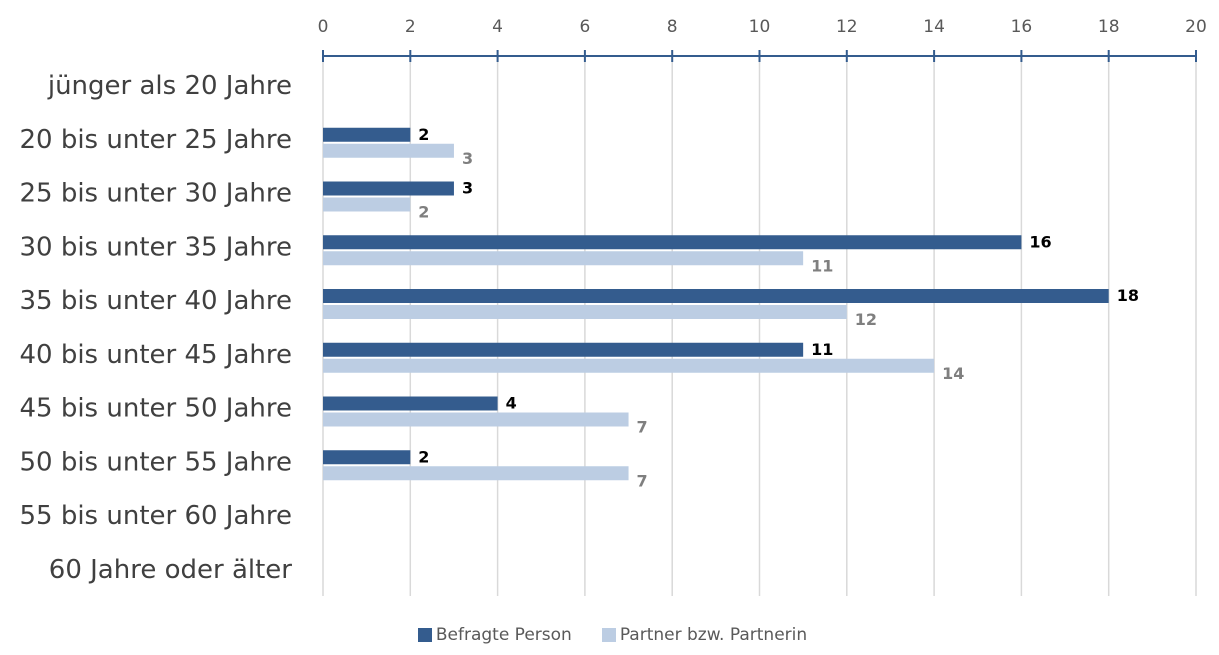  I want to click on category-label: jünger als 20 Jahre, so click(169, 86).